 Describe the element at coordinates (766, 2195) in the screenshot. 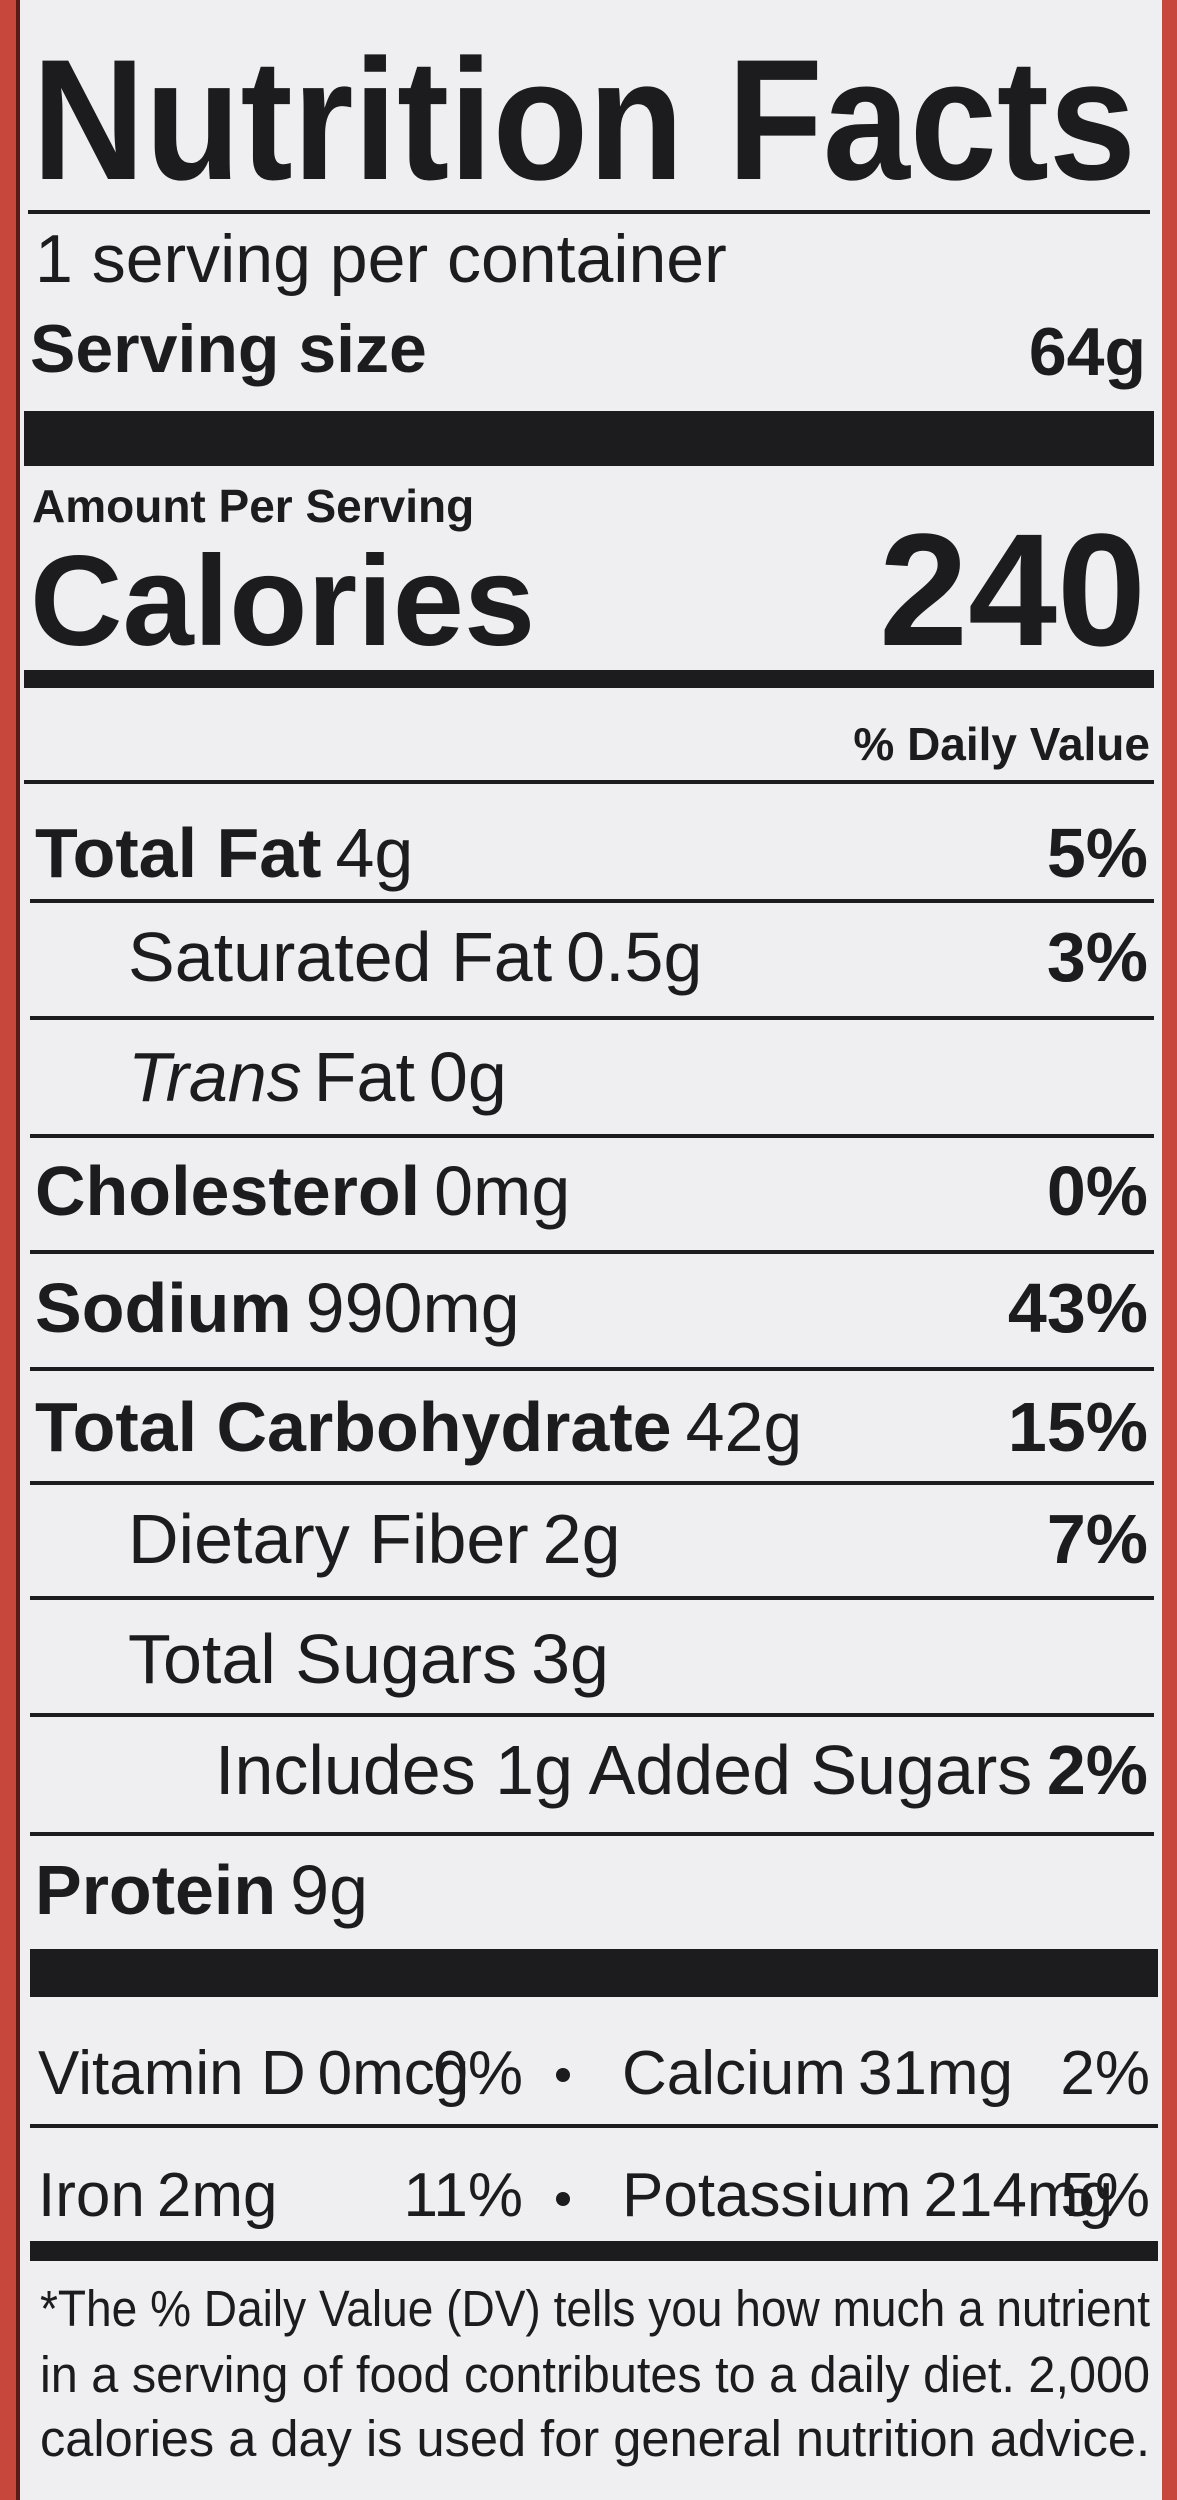

I see `vitamin-name: Potassium` at that location.